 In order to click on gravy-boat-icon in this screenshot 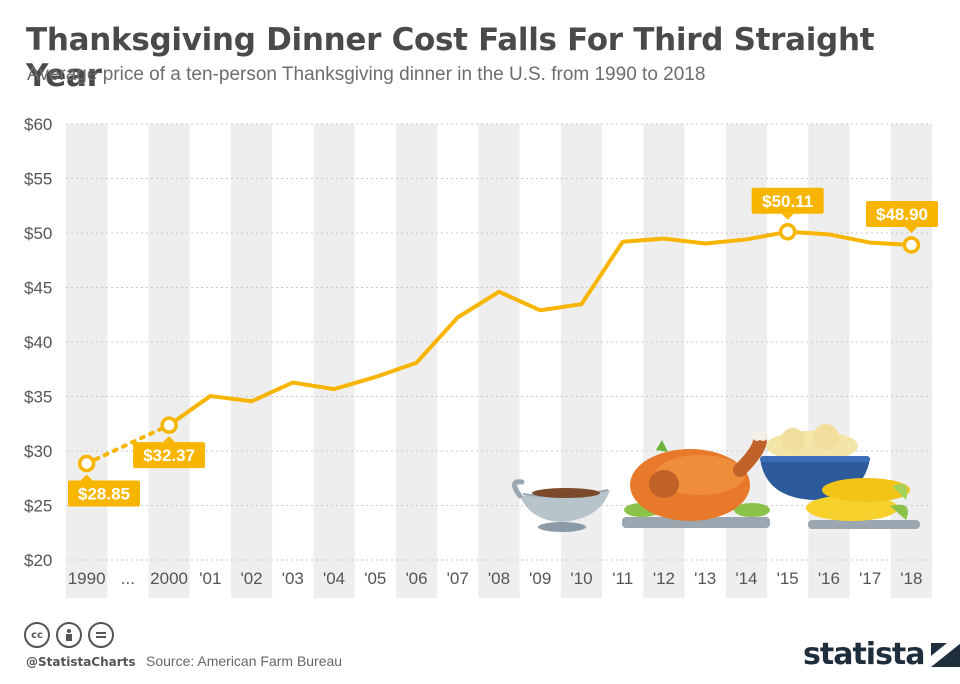, I will do `click(561, 505)`.